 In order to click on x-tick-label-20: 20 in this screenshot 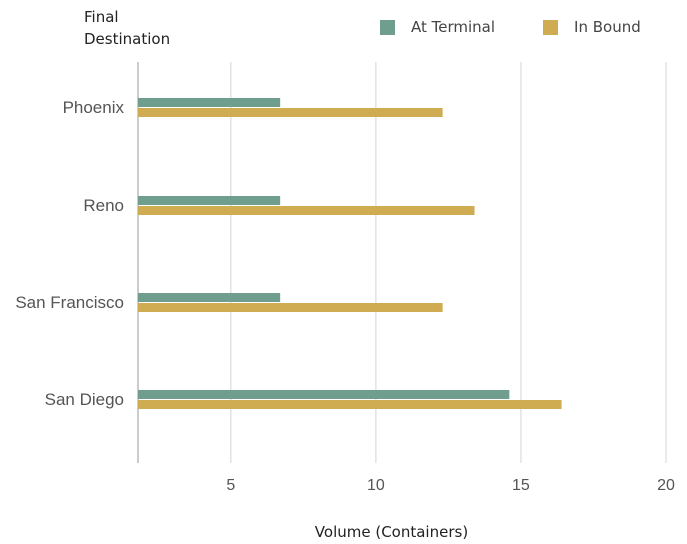, I will do `click(666, 485)`.